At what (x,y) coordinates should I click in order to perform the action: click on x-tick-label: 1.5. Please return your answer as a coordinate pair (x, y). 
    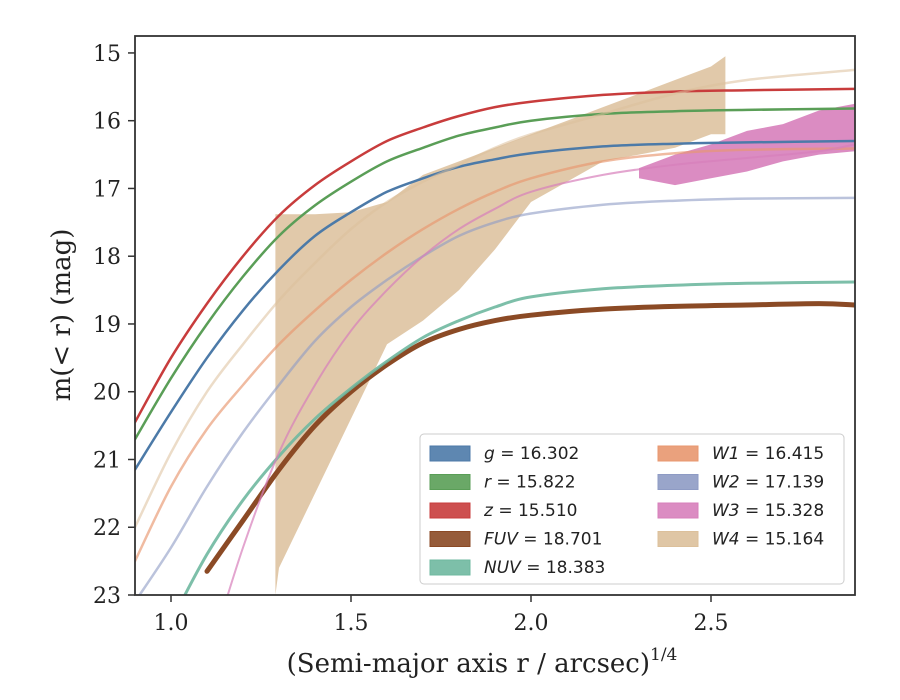
    Looking at the image, I should click on (351, 623).